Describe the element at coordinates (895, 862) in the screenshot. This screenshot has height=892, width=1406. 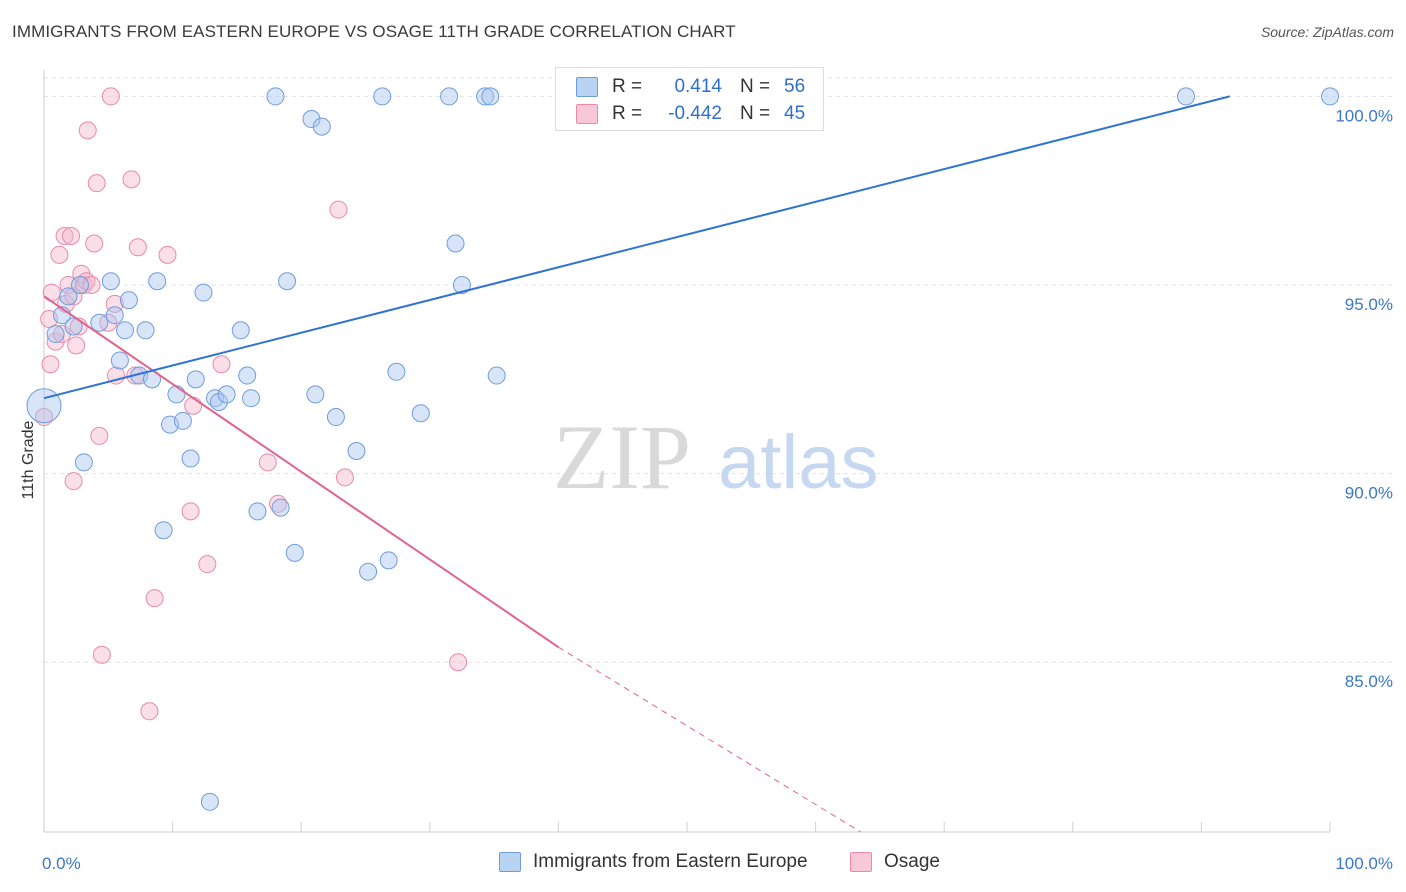
I see `legend-item-osage: Osage` at that location.